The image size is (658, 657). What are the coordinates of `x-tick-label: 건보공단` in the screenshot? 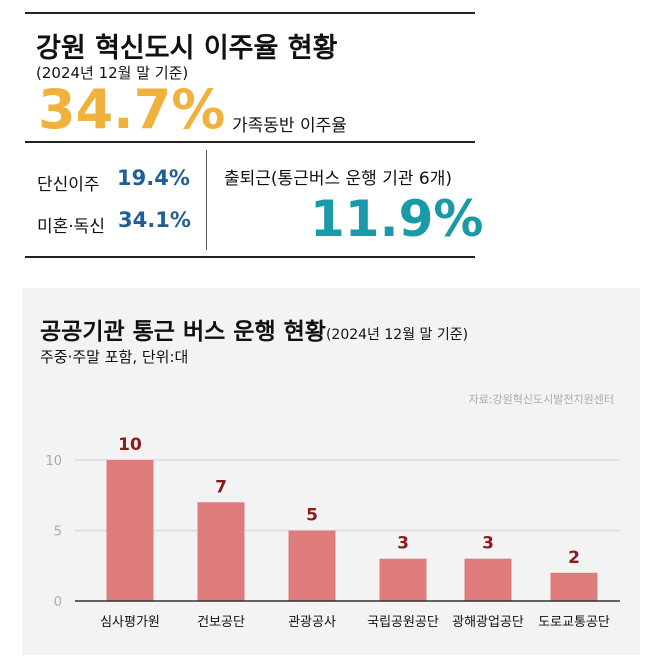 It's located at (221, 622).